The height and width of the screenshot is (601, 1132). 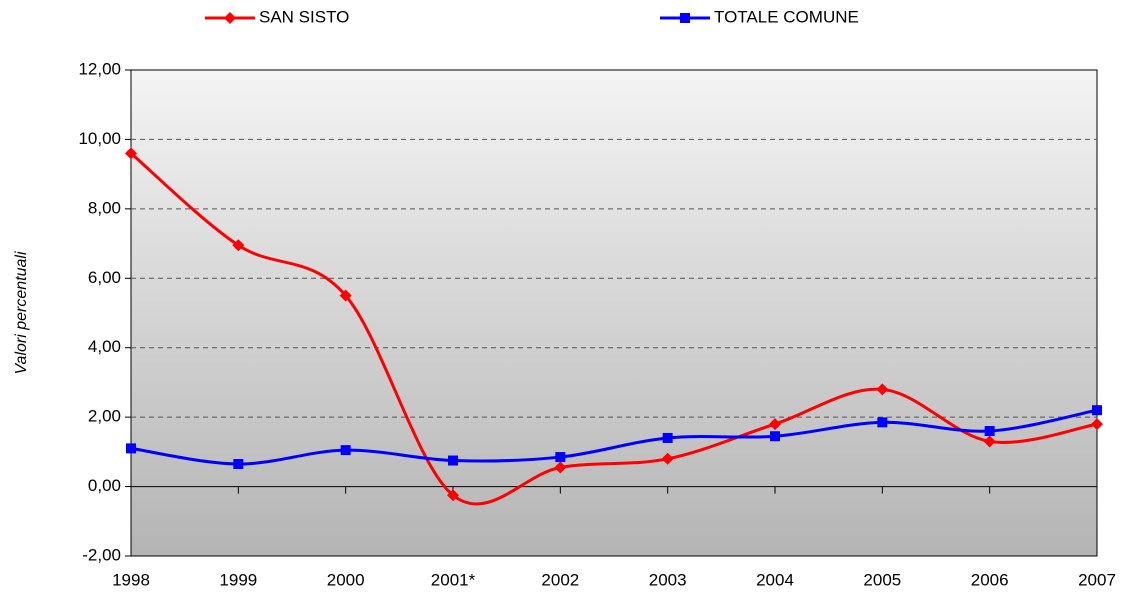 I want to click on x-tick-label: 2000, so click(x=346, y=579).